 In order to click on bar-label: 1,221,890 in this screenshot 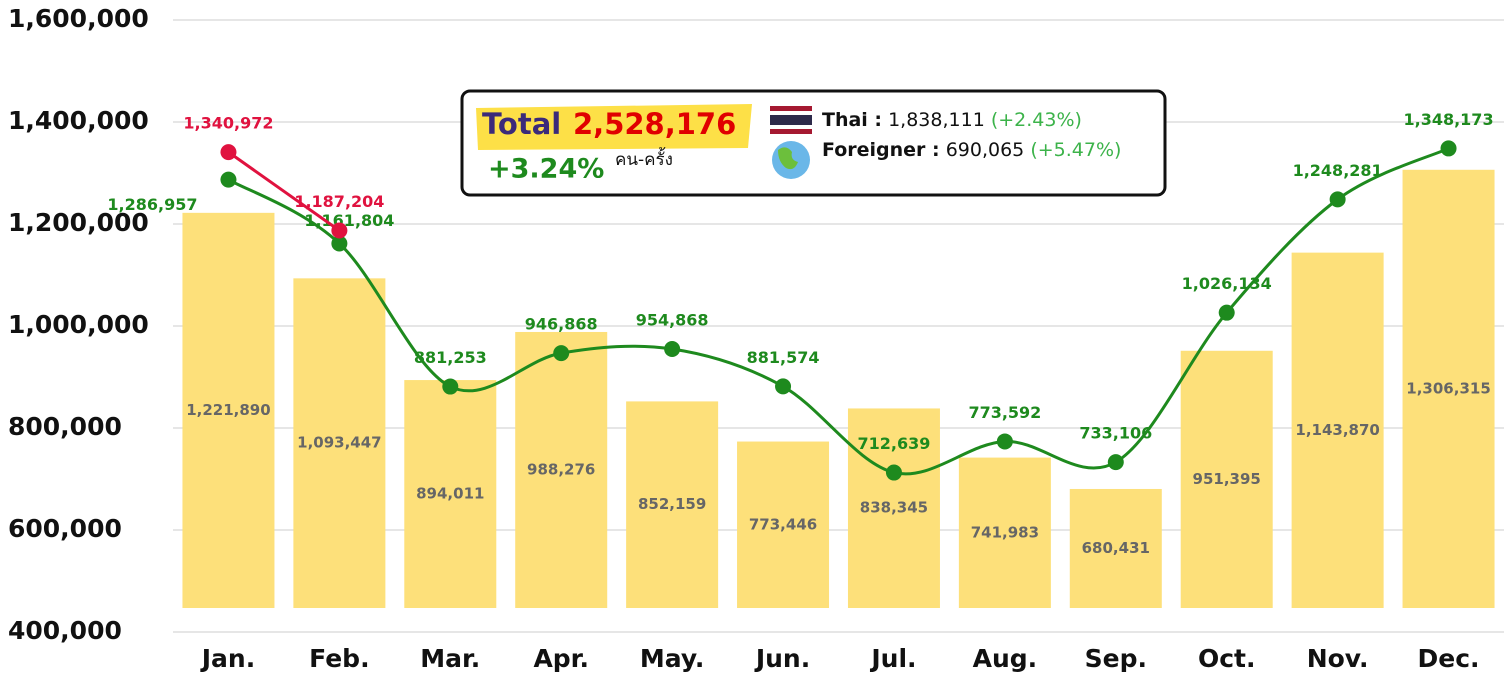, I will do `click(228, 410)`.